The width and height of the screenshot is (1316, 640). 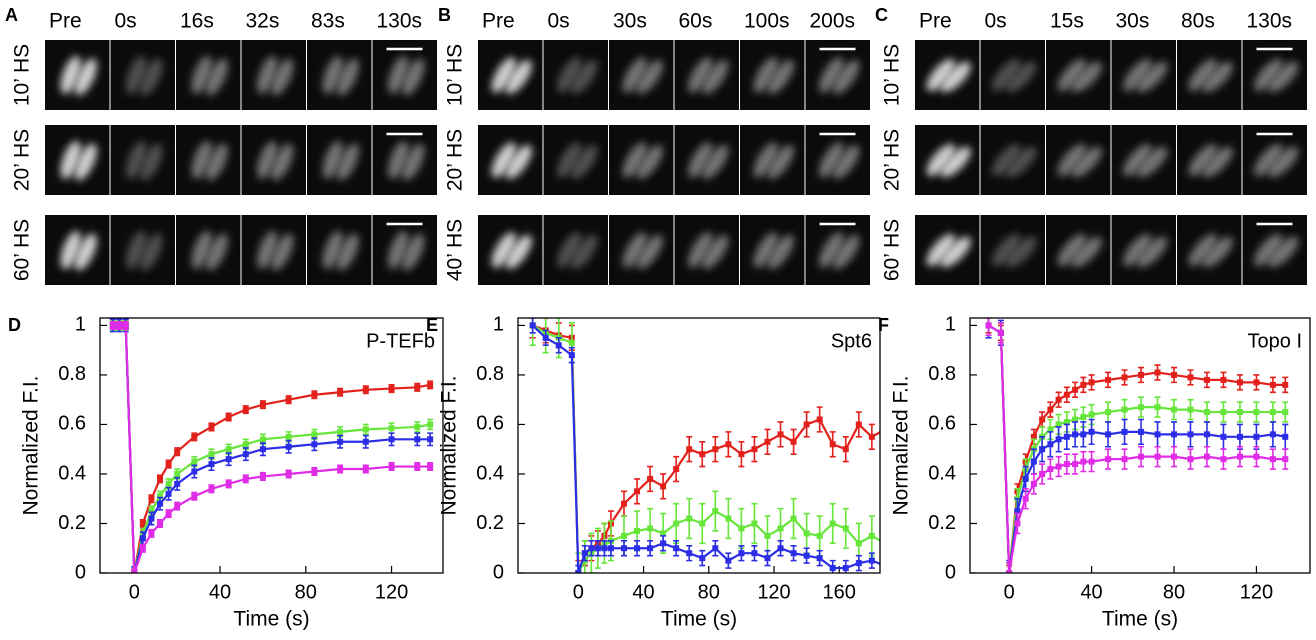 What do you see at coordinates (767, 21) in the screenshot?
I see `time-label: 100s` at bounding box center [767, 21].